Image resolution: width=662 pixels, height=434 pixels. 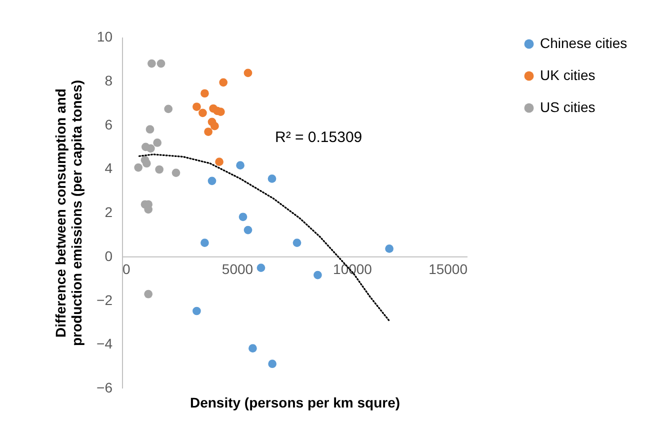 I want to click on y-tick-label: −4, so click(x=104, y=344).